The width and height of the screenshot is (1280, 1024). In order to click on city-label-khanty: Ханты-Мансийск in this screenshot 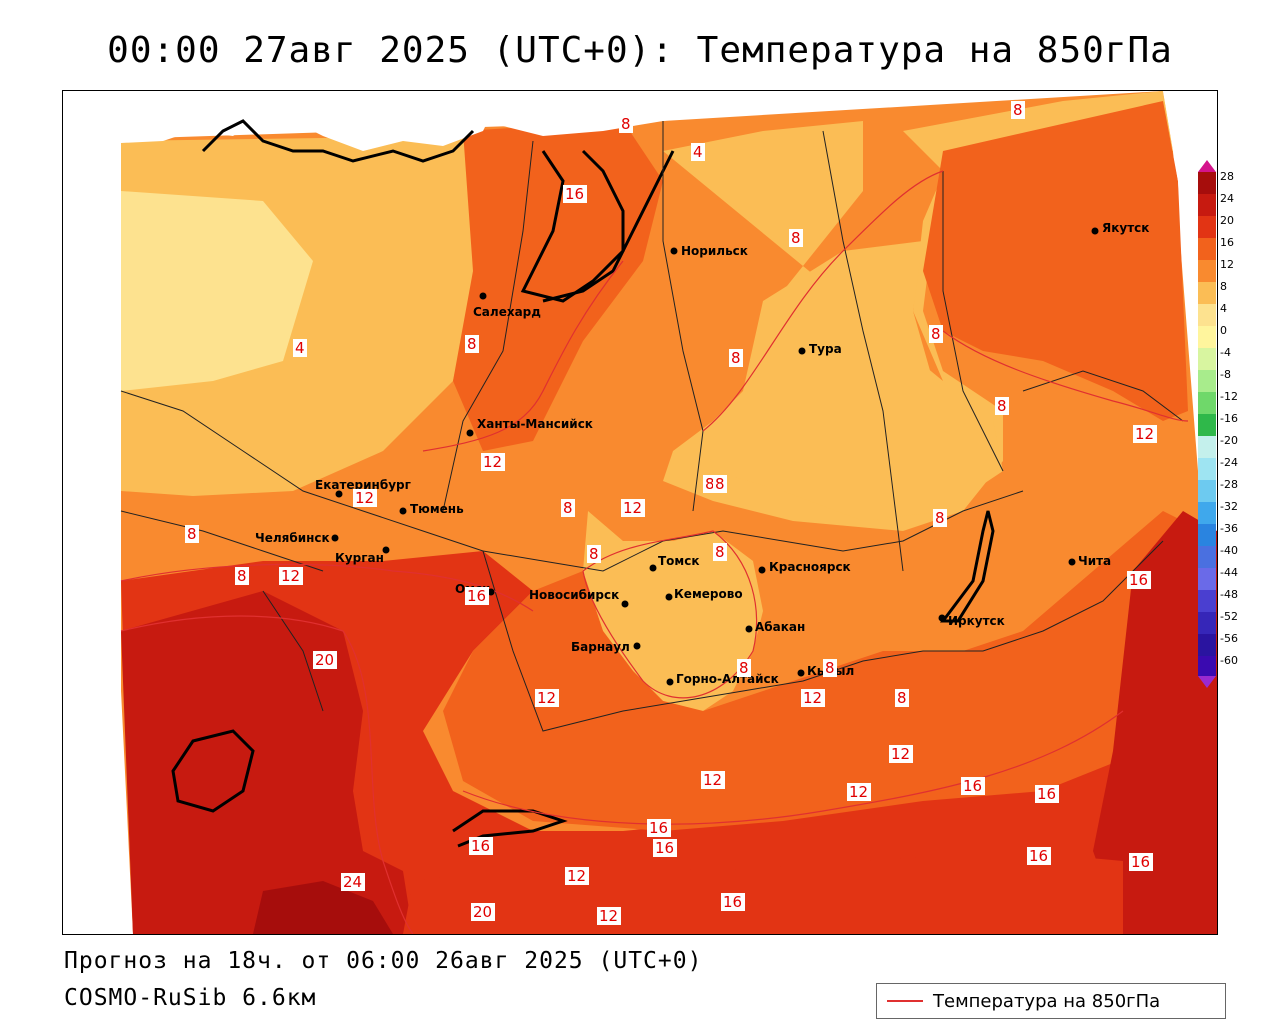, I will do `click(535, 424)`.